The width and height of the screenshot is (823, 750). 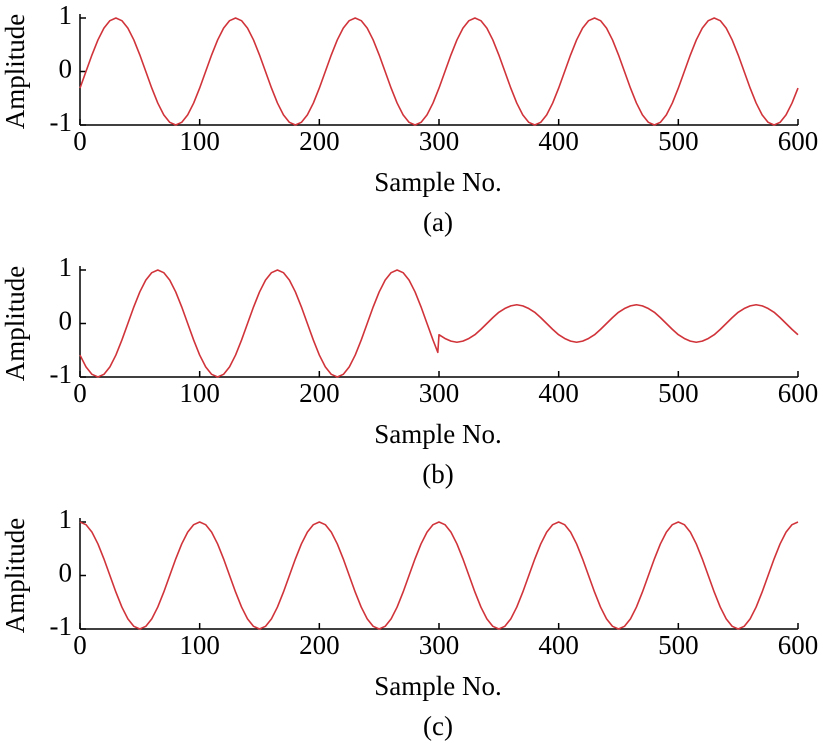 I want to click on subplot-caption: (c), so click(x=438, y=726).